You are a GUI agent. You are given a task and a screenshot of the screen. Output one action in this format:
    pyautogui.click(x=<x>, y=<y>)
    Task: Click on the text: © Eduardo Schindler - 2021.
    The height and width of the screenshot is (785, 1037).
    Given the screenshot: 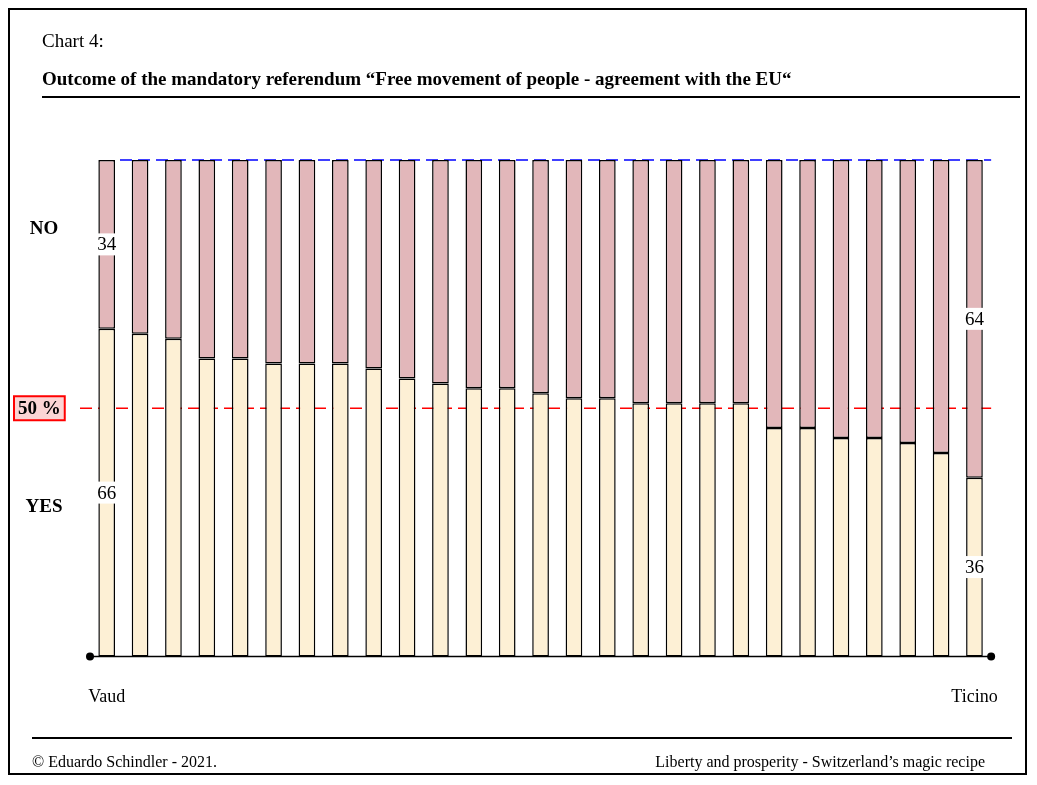 What is the action you would take?
    pyautogui.click(x=125, y=762)
    